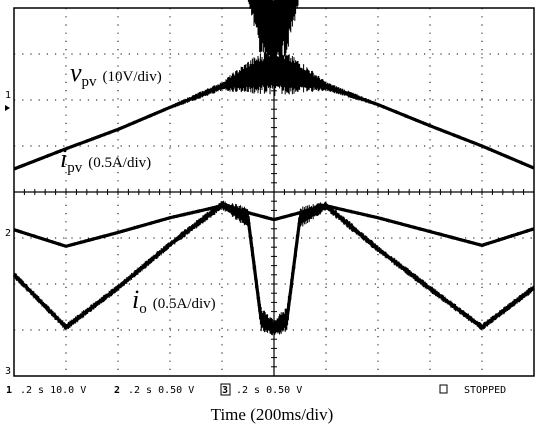 The height and width of the screenshot is (432, 550). I want to click on status-ch1-text: .2 s 10.0 V, so click(53, 390).